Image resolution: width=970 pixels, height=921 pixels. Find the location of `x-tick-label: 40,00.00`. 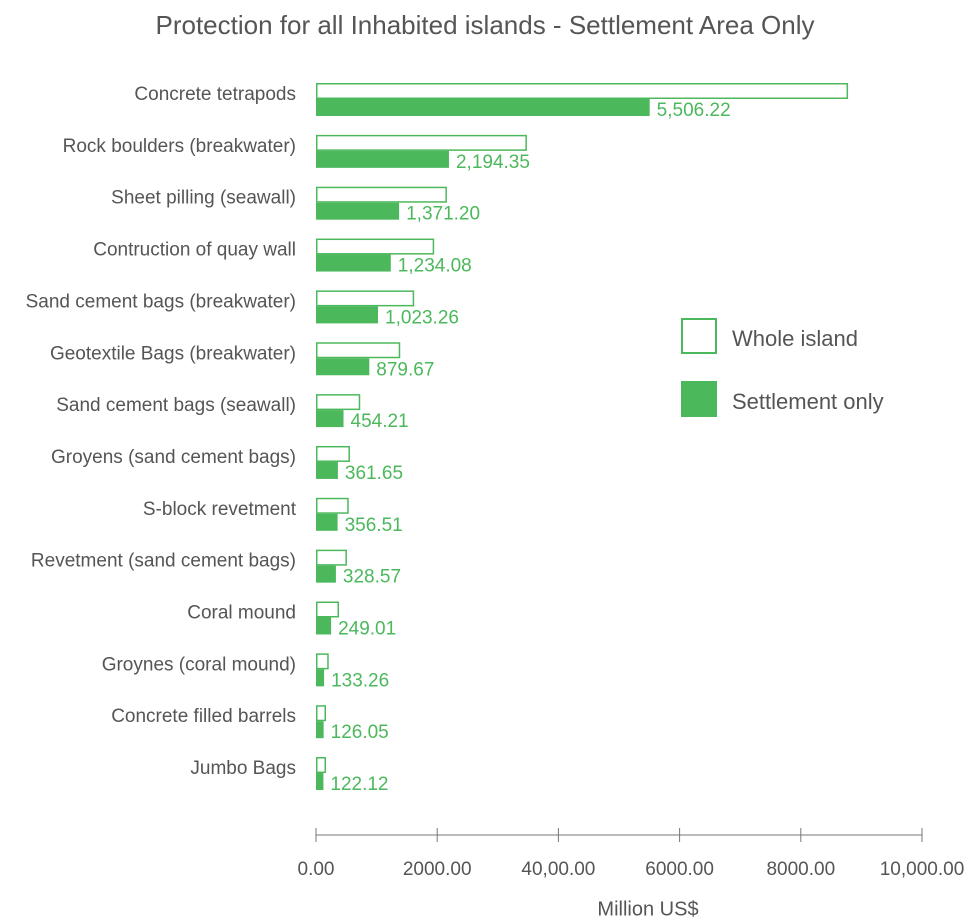

x-tick-label: 40,00.00 is located at coordinates (558, 869).